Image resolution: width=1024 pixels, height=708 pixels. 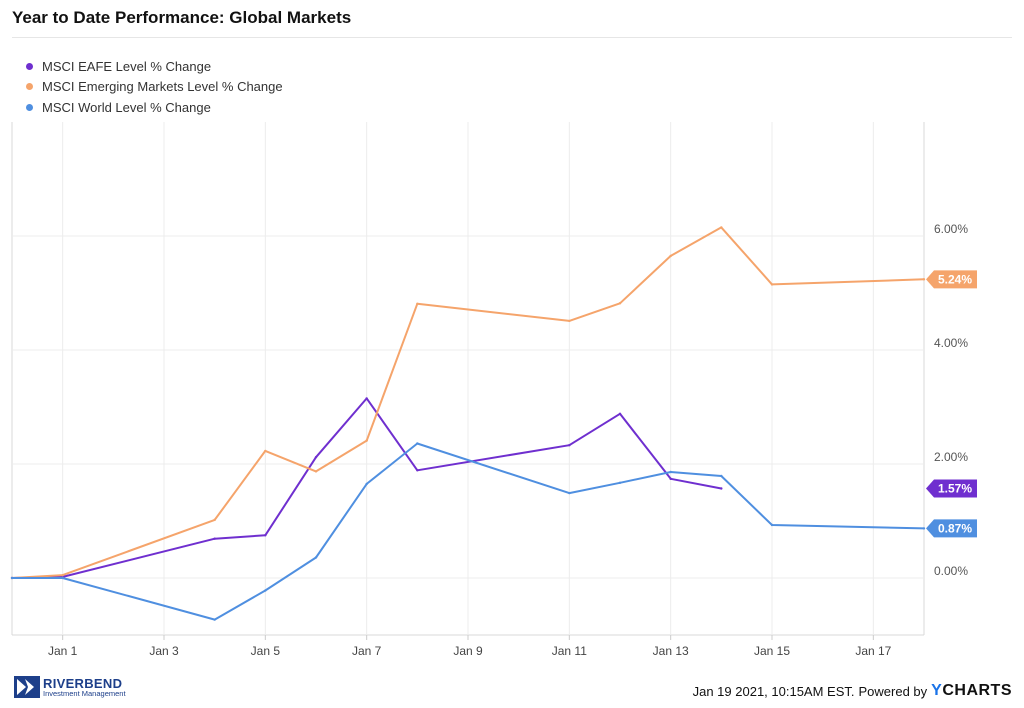 What do you see at coordinates (468, 651) in the screenshot?
I see `x-tick-label: Jan 9` at bounding box center [468, 651].